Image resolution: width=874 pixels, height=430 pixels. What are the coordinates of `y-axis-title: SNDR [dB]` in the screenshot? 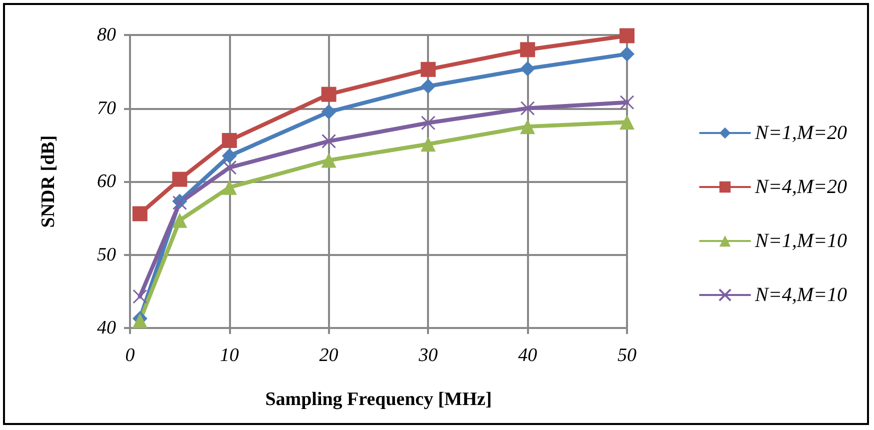 It's located at (48, 181).